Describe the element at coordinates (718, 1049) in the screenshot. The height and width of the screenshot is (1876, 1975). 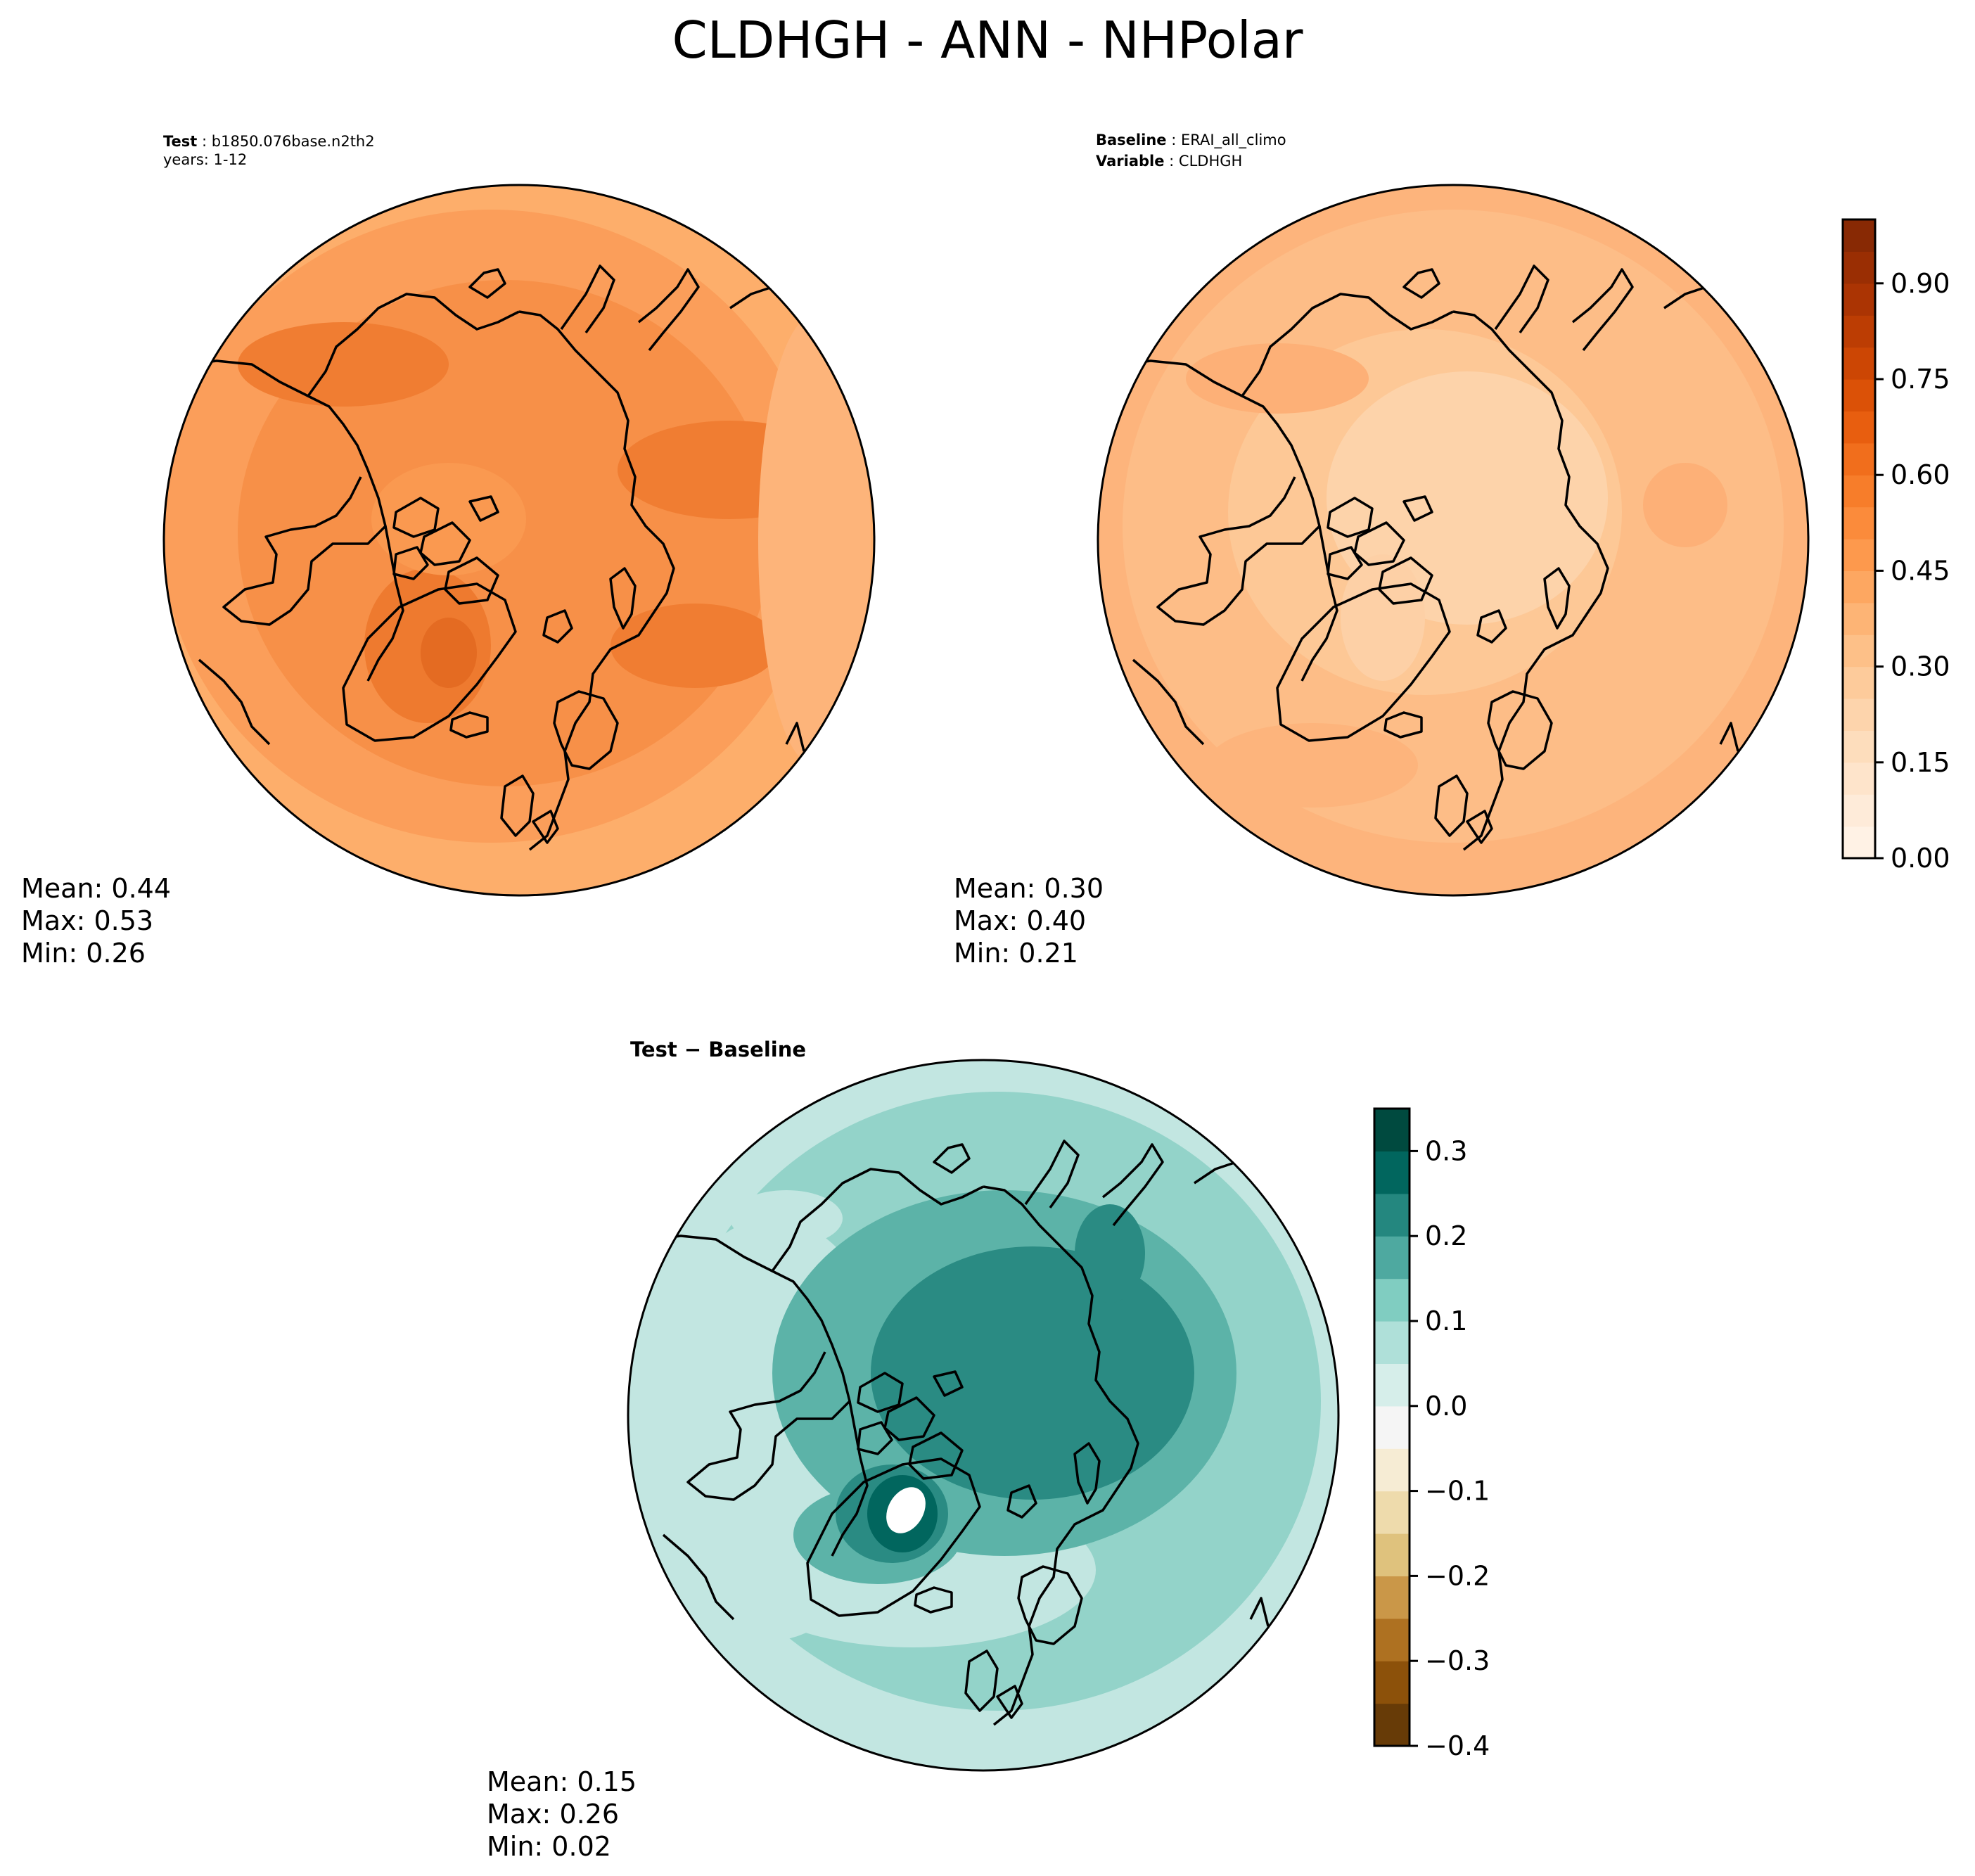
I see `diff-title: Test − Baseline` at that location.